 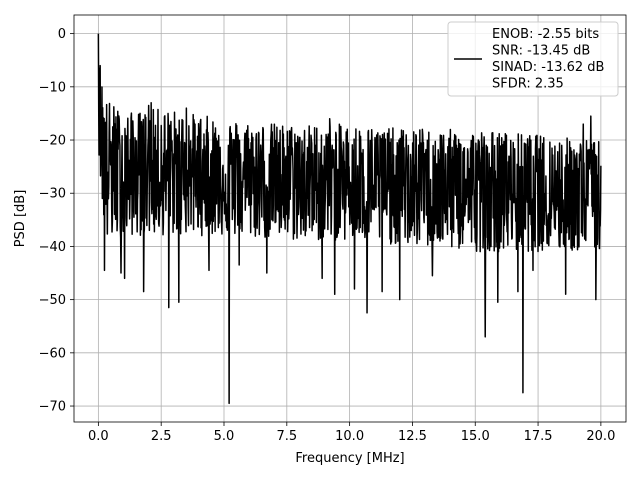 I want to click on x-axis-label: Frequency [MHz], so click(x=349, y=458).